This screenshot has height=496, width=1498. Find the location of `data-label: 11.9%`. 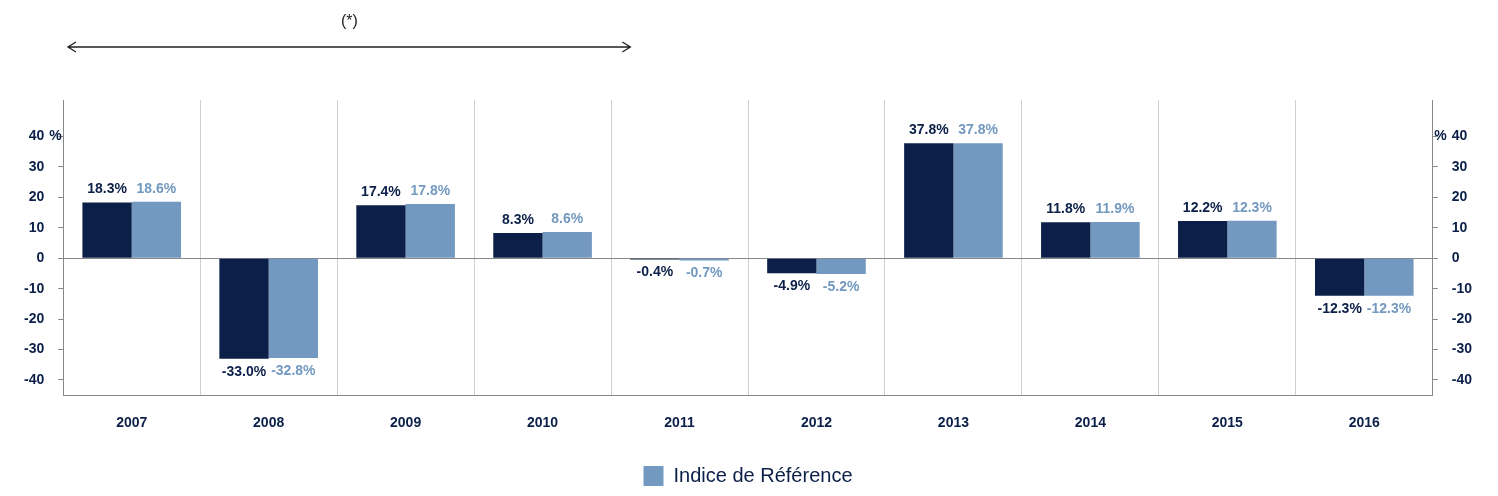

data-label: 11.9% is located at coordinates (1115, 207).